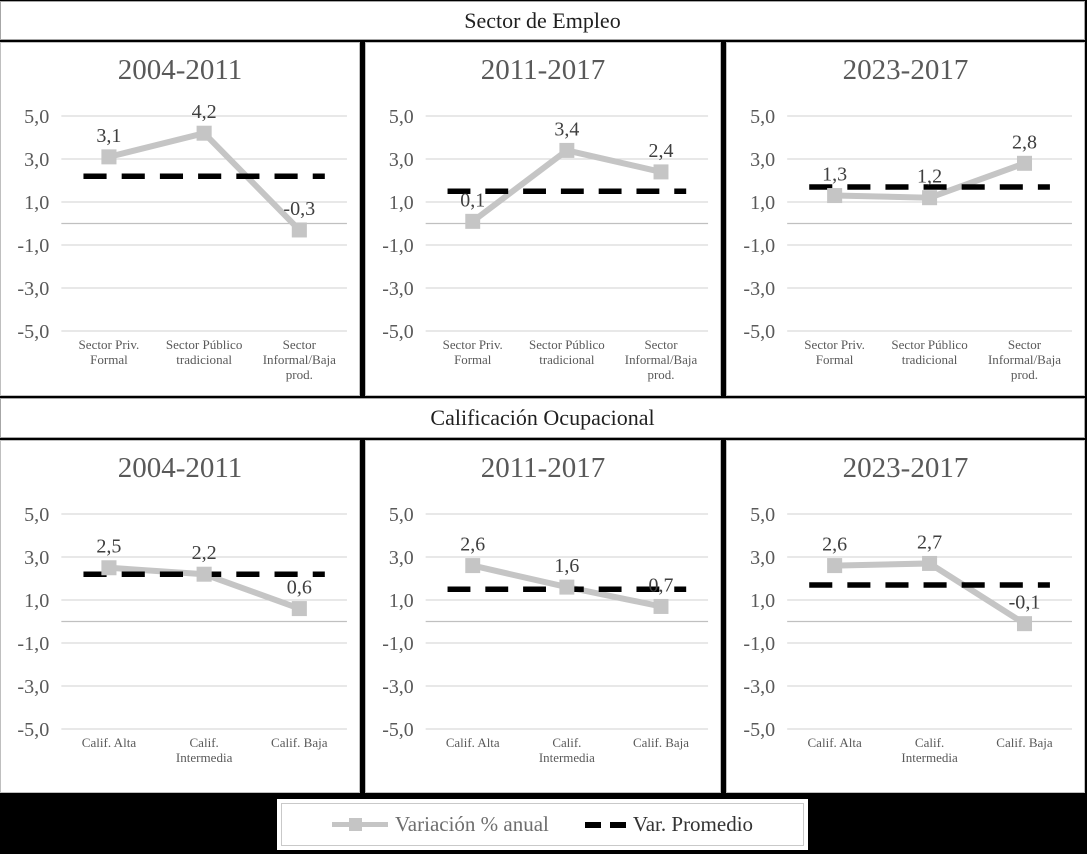 This screenshot has width=1087, height=854. What do you see at coordinates (566, 129) in the screenshot?
I see `data-label: 3,4` at bounding box center [566, 129].